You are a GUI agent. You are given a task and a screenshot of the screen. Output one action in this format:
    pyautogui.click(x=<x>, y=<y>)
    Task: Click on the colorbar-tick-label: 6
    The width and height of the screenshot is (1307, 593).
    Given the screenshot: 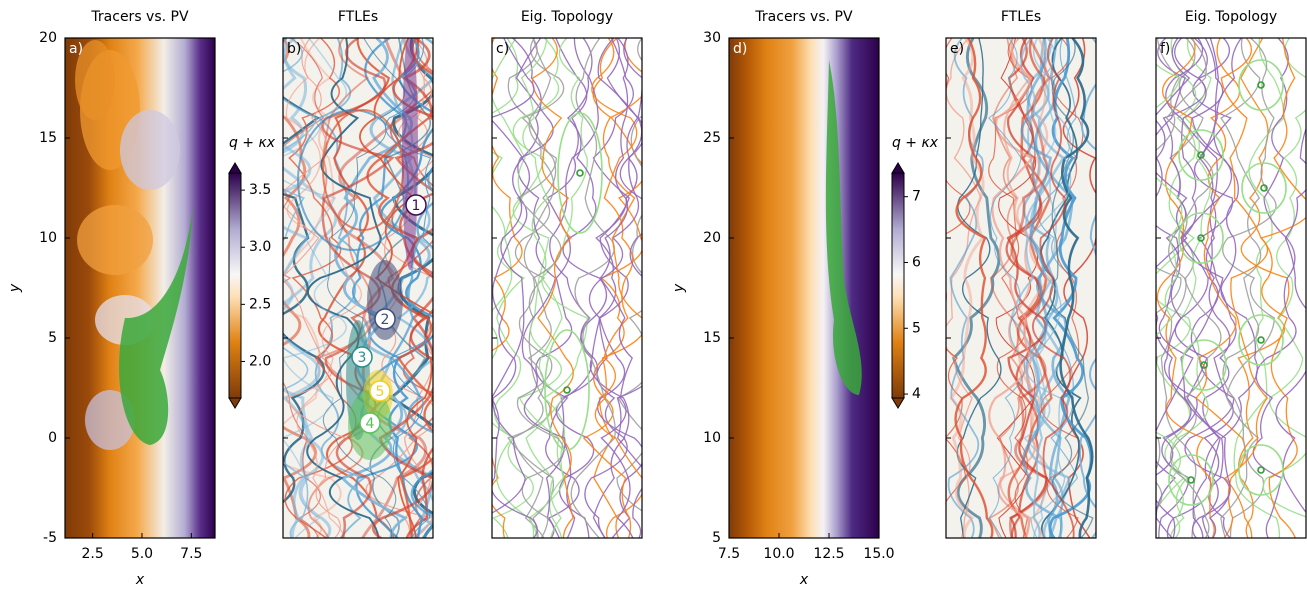 What is the action you would take?
    pyautogui.click(x=916, y=262)
    